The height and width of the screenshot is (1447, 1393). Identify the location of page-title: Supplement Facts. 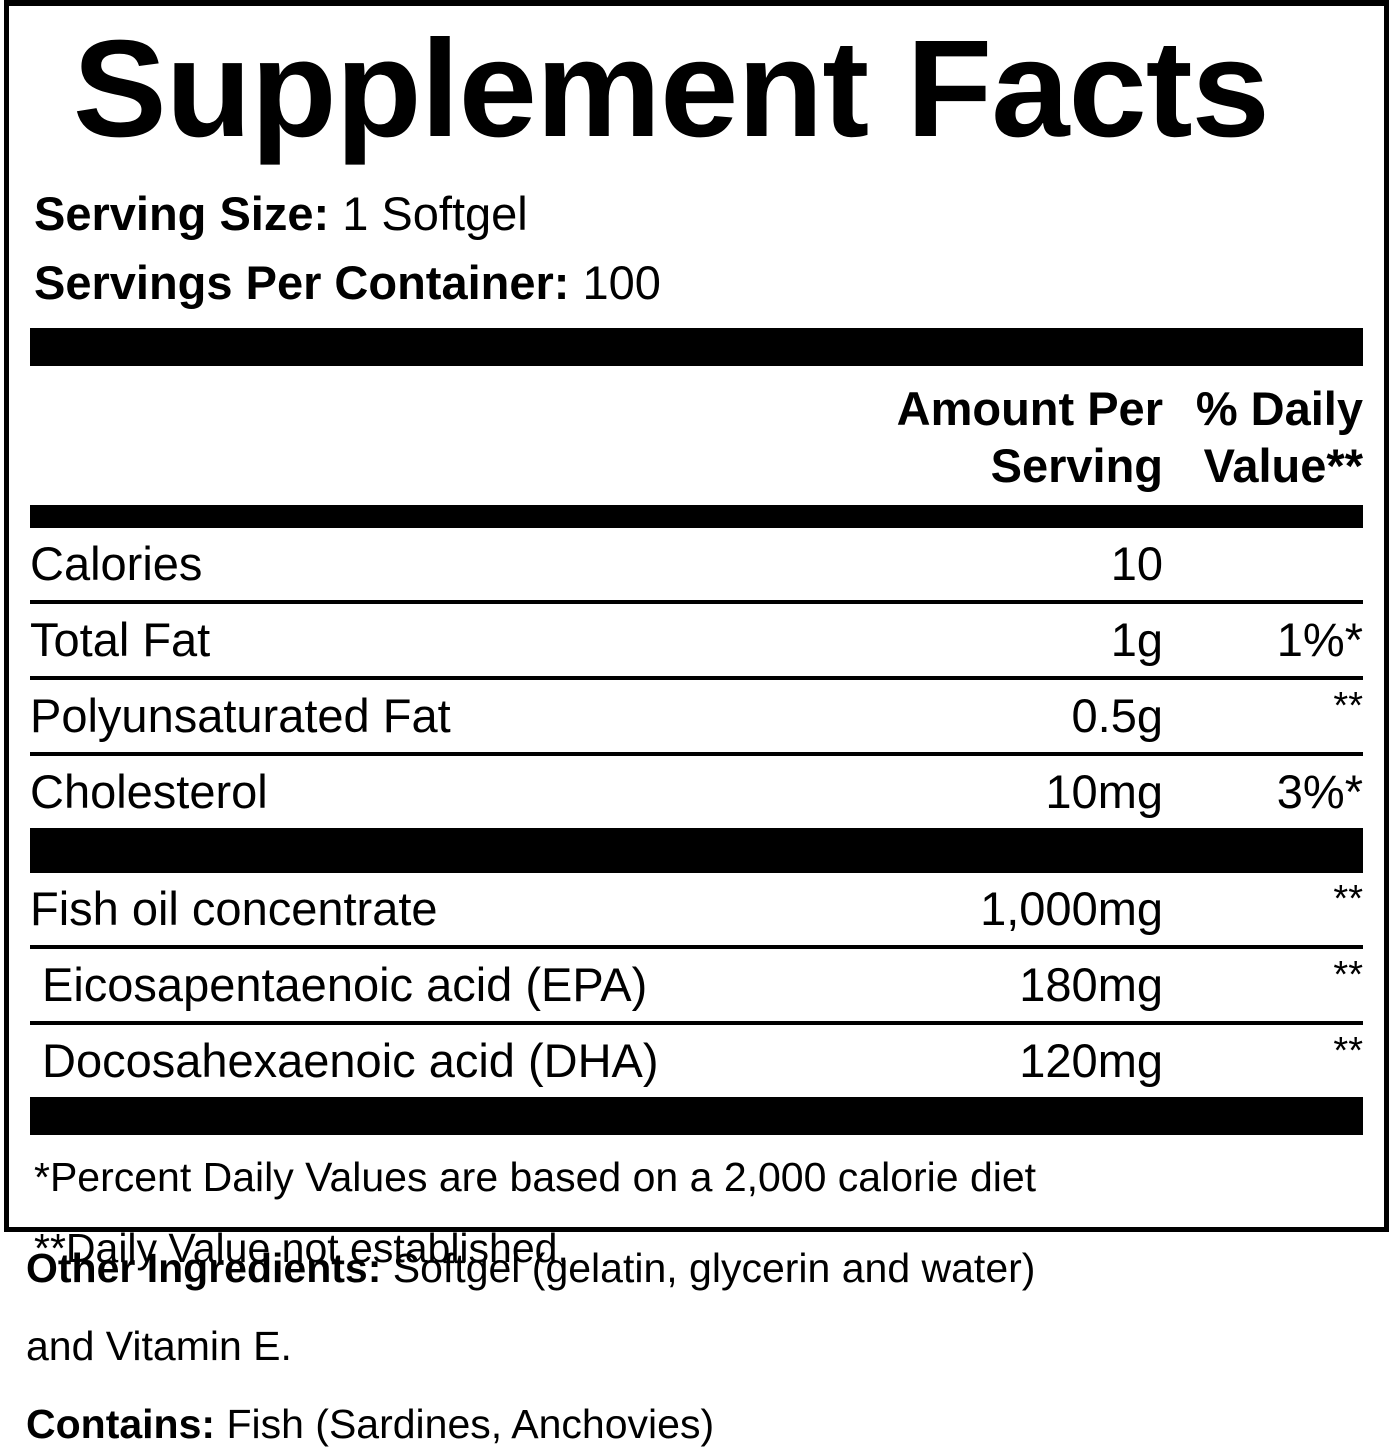
(671, 89).